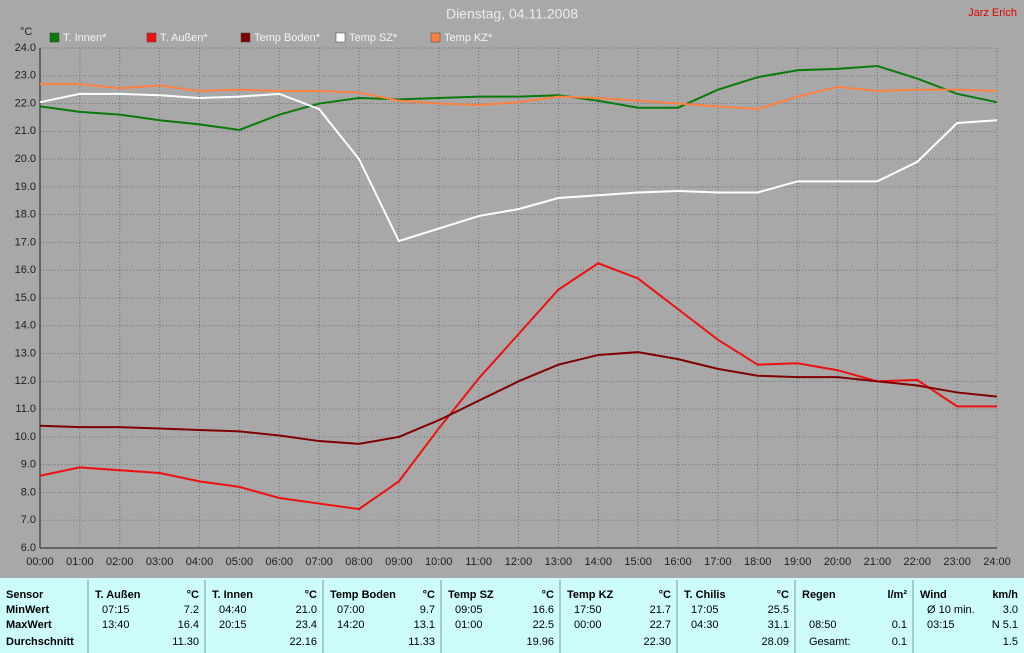 This screenshot has width=1024, height=653. Describe the element at coordinates (40, 562) in the screenshot. I see `x-tick-label: 00:00` at that location.